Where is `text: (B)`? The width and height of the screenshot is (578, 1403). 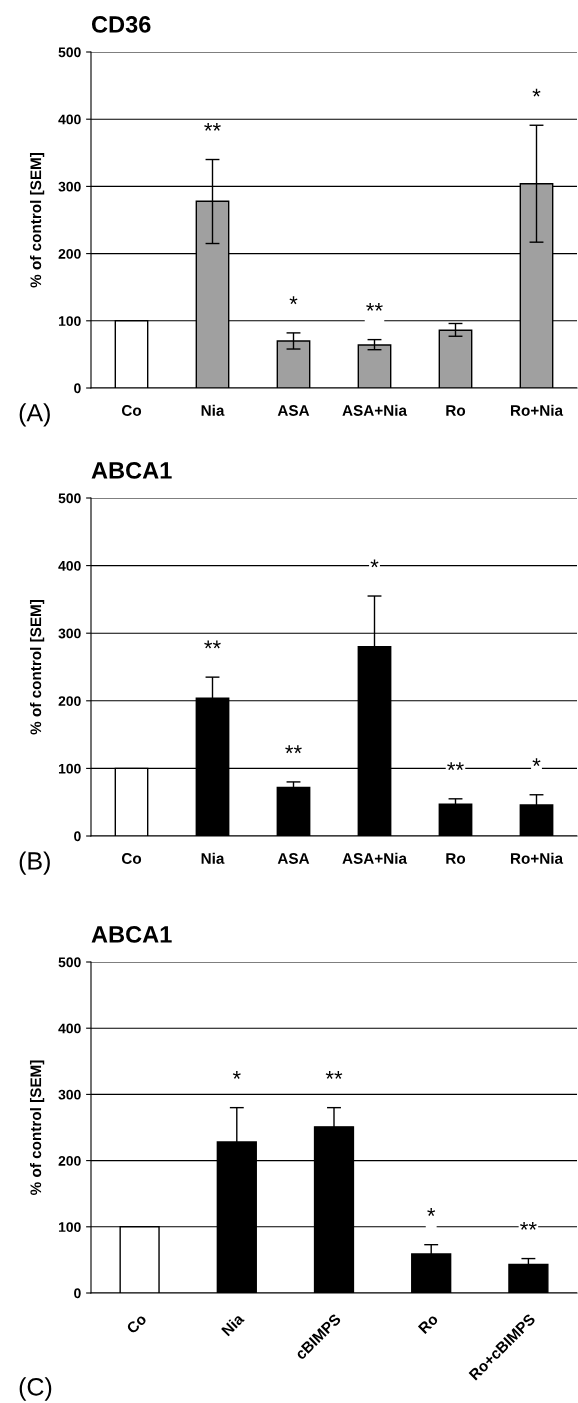
text: (B) is located at coordinates (34, 863).